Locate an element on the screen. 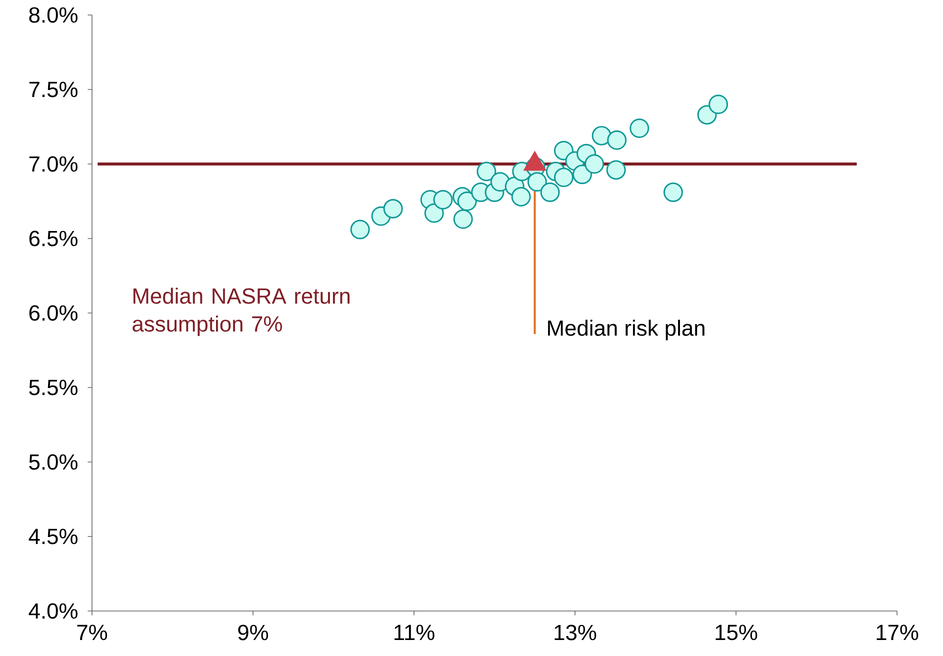 The image size is (943, 656). y-tick-label: 7.0% is located at coordinates (53, 164).